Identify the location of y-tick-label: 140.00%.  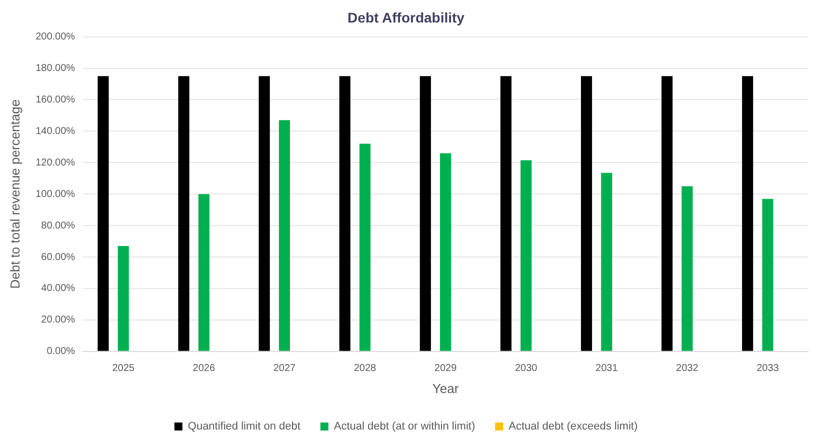
(56, 131).